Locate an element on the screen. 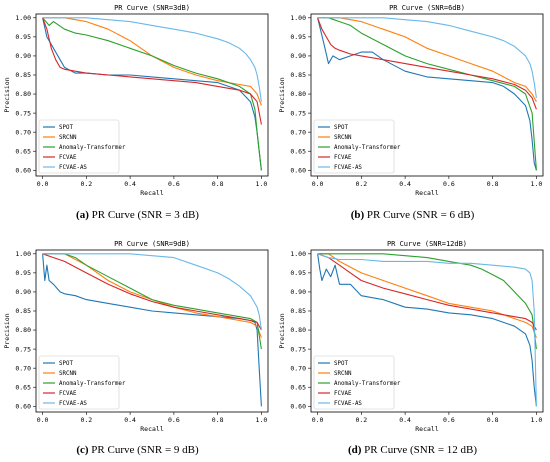 The width and height of the screenshot is (550, 462). series-line-anomaly-transformer-c is located at coordinates (152, 301).